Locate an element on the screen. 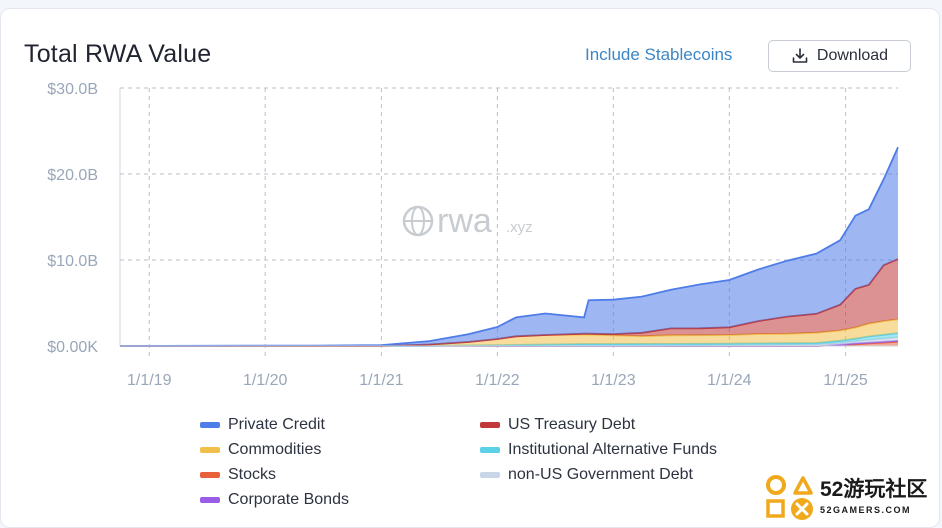 The width and height of the screenshot is (942, 528). site-branding: 52游玩社区 52GAMERS.COM is located at coordinates (852, 496).